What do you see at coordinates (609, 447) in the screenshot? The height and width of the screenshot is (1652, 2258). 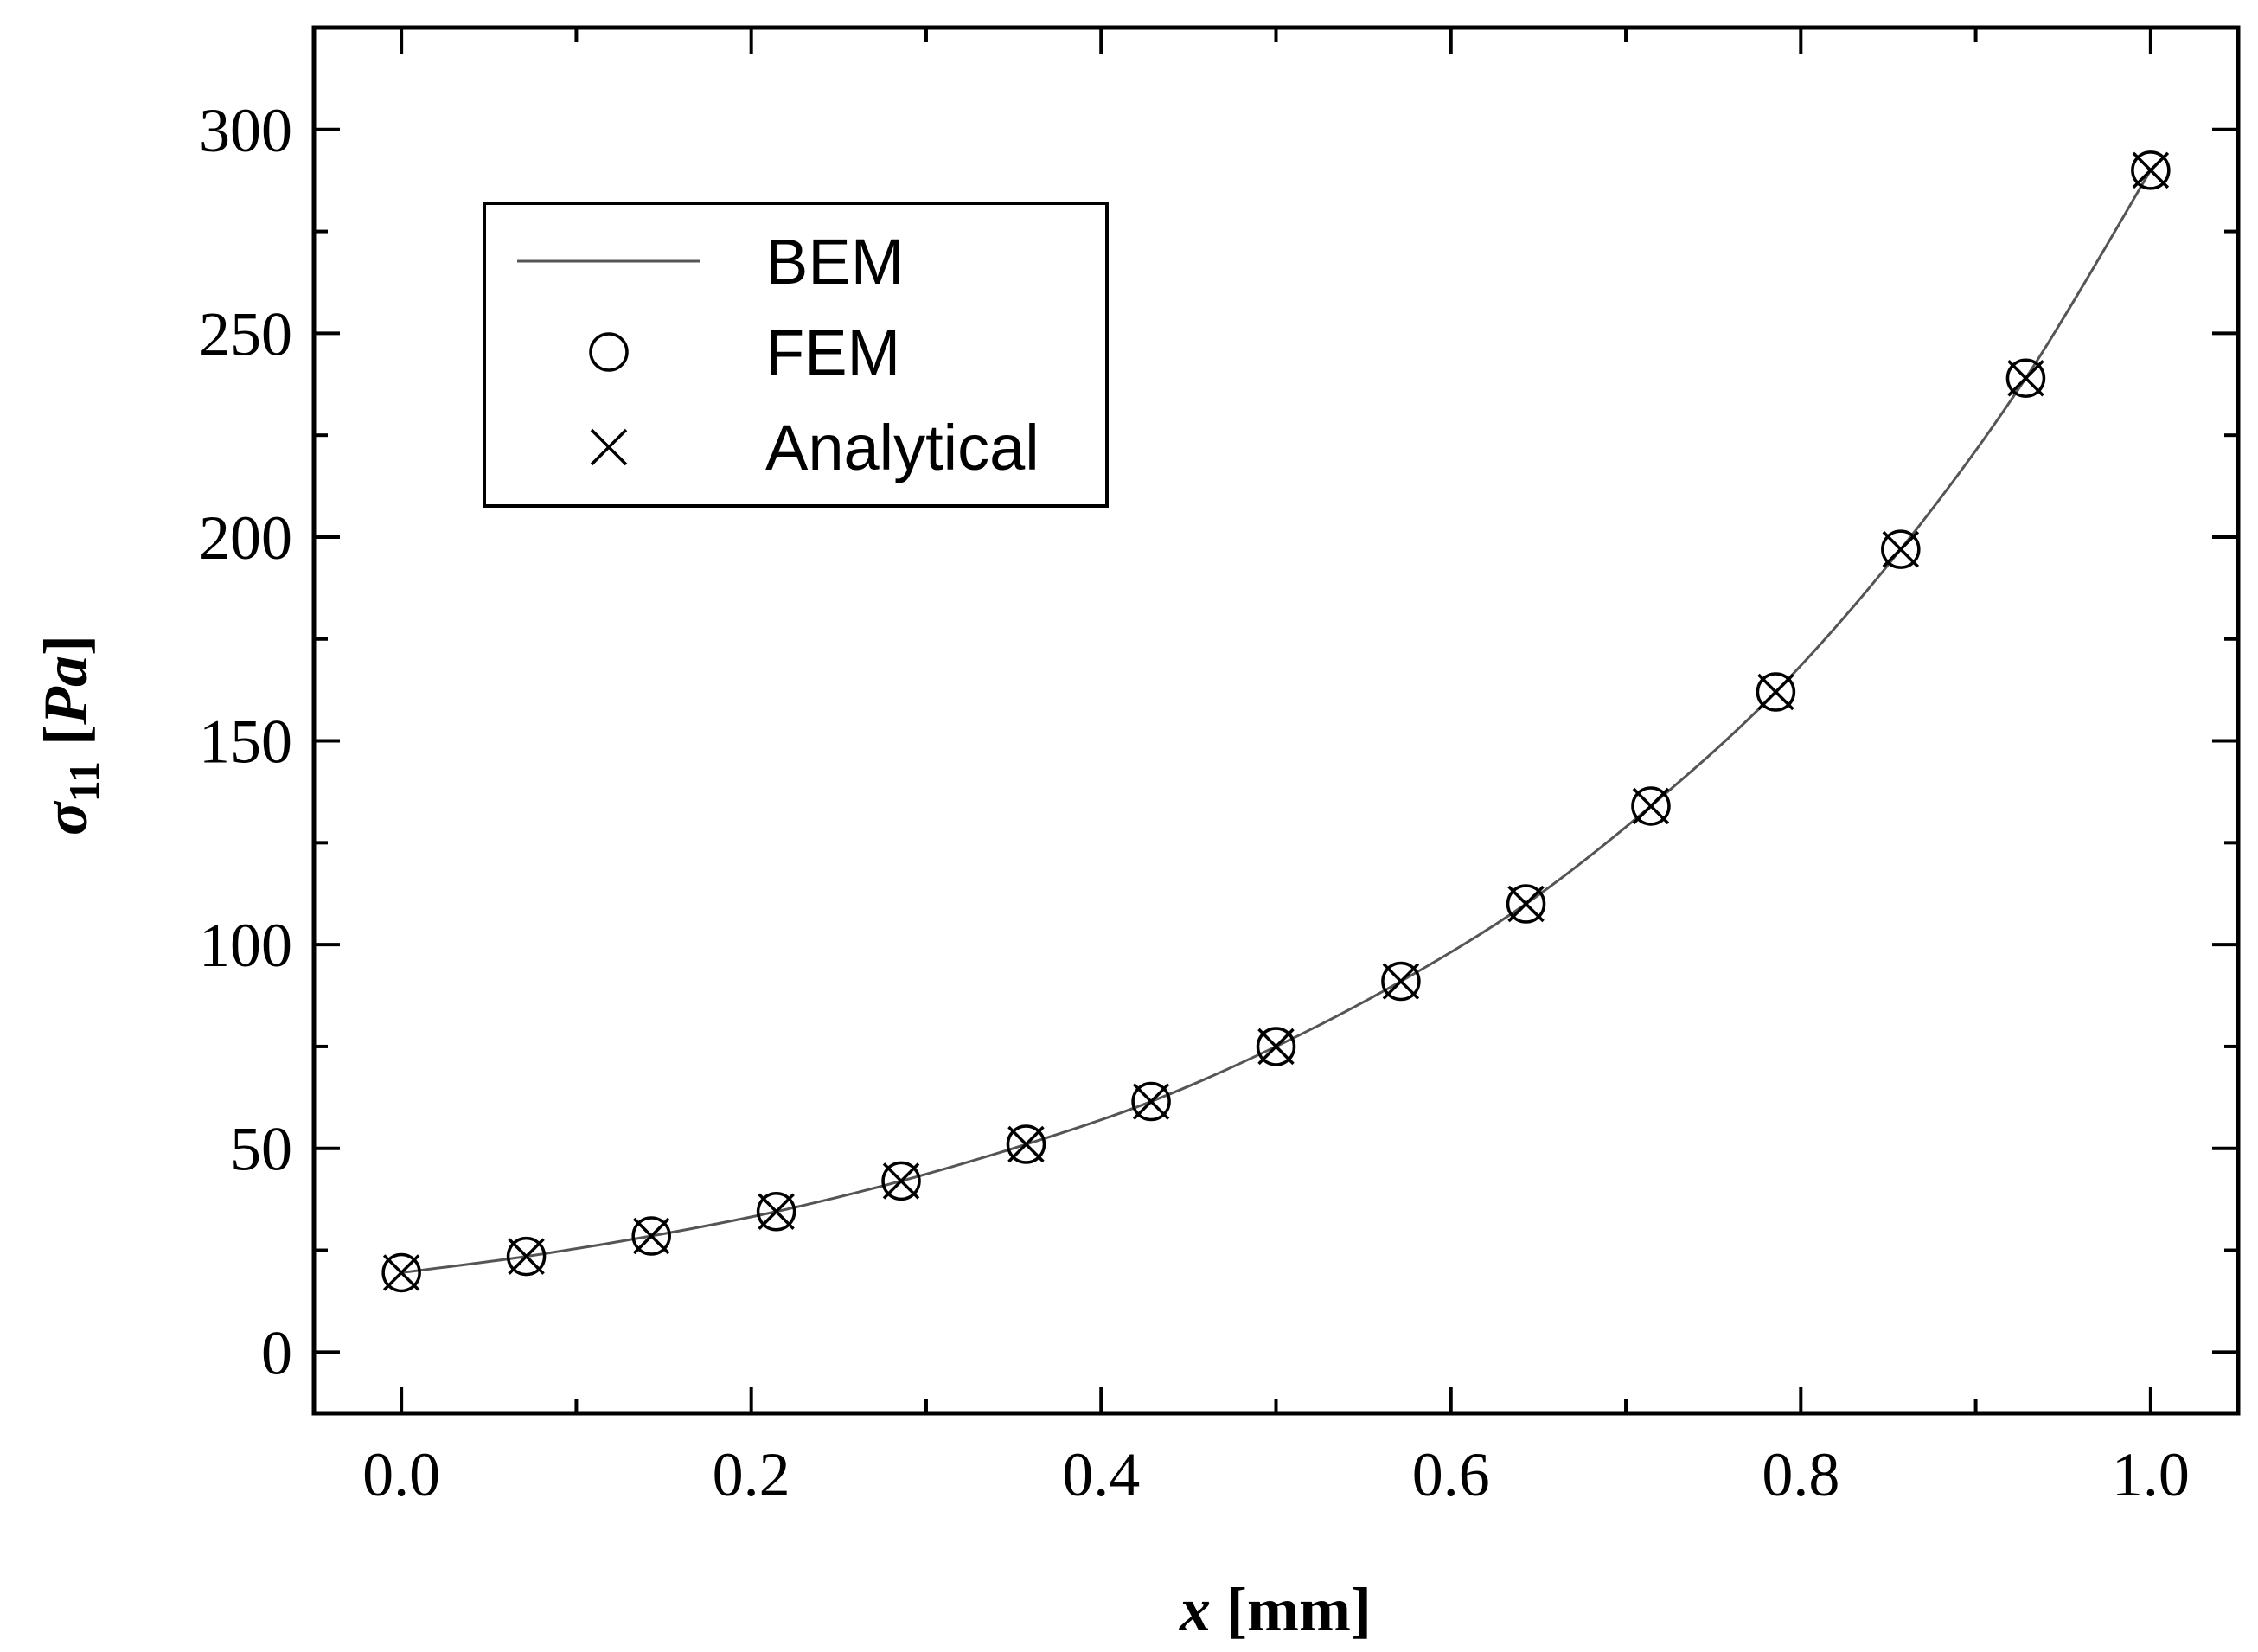 I see `legend-analytical-swatch` at bounding box center [609, 447].